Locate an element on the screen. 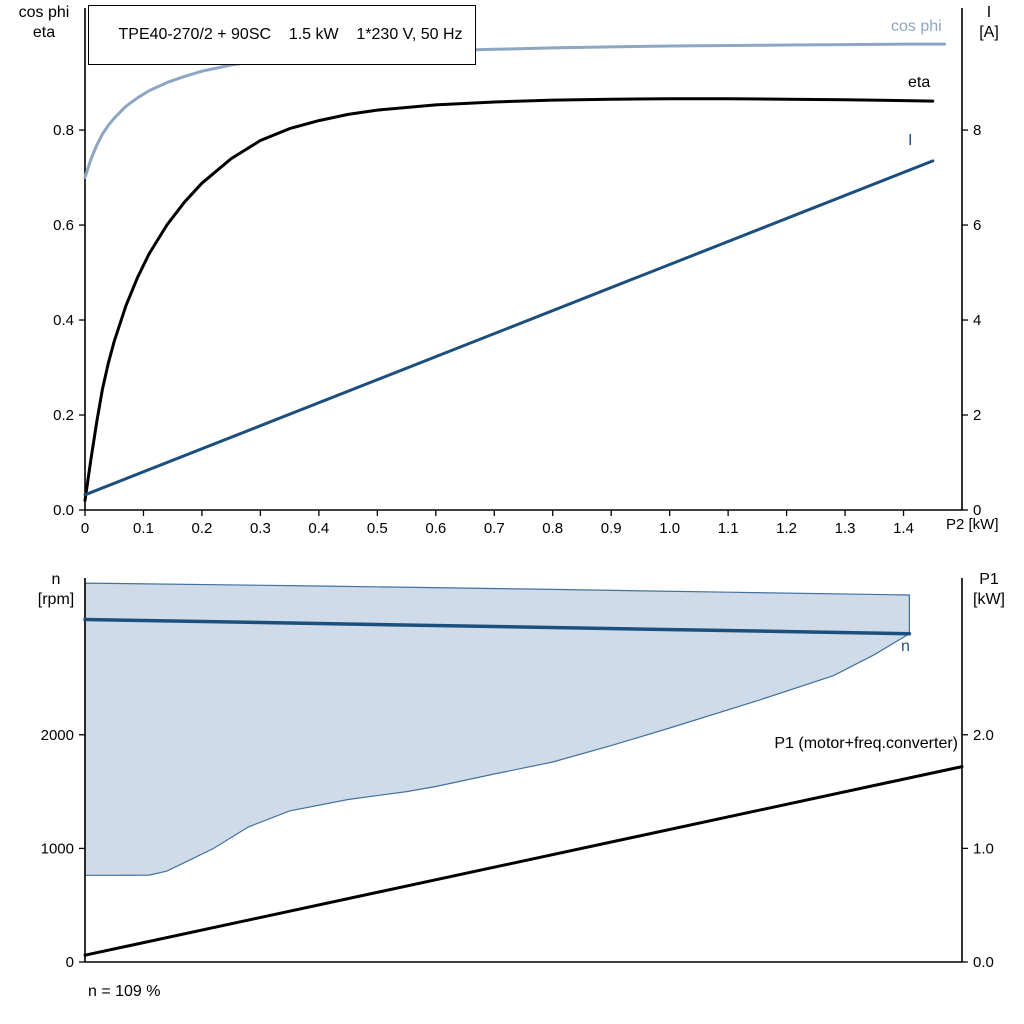 This screenshot has height=1024, width=1024. speed-curve-label: n is located at coordinates (905, 646).